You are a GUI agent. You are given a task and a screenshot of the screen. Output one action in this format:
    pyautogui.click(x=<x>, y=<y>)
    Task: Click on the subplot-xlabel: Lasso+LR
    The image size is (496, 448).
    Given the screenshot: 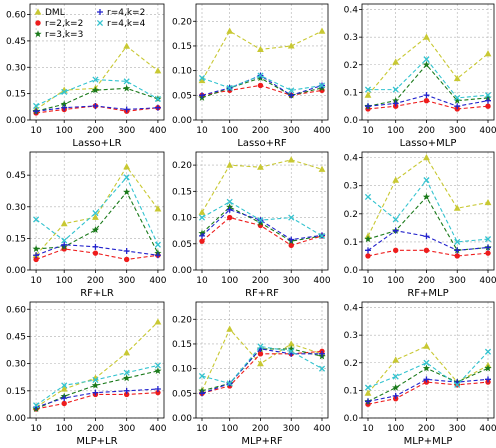 What is the action you would take?
    pyautogui.click(x=96, y=143)
    